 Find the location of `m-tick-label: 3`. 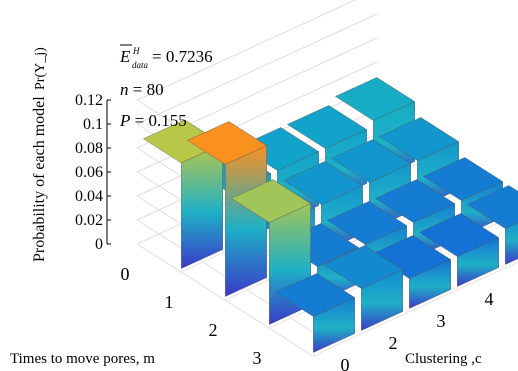

m-tick-label: 3 is located at coordinates (257, 358).